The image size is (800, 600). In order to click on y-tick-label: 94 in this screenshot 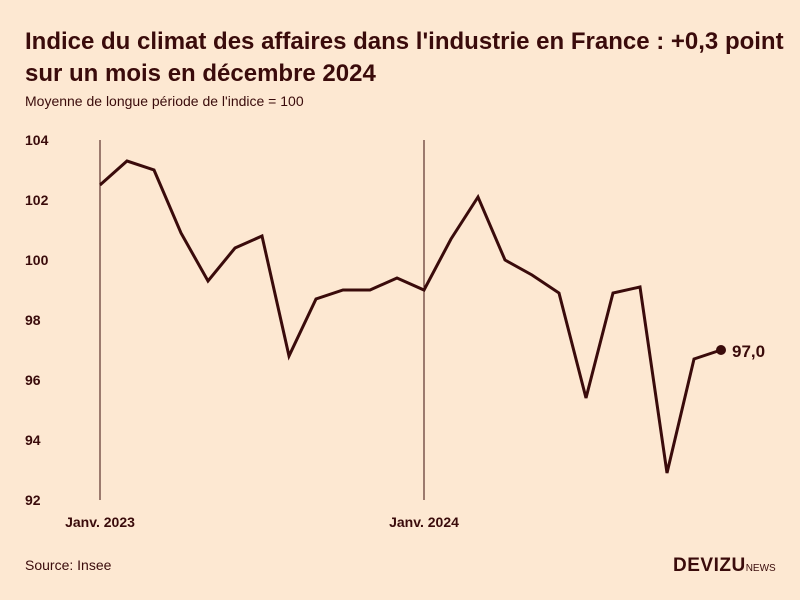, I will do `click(33, 440)`.